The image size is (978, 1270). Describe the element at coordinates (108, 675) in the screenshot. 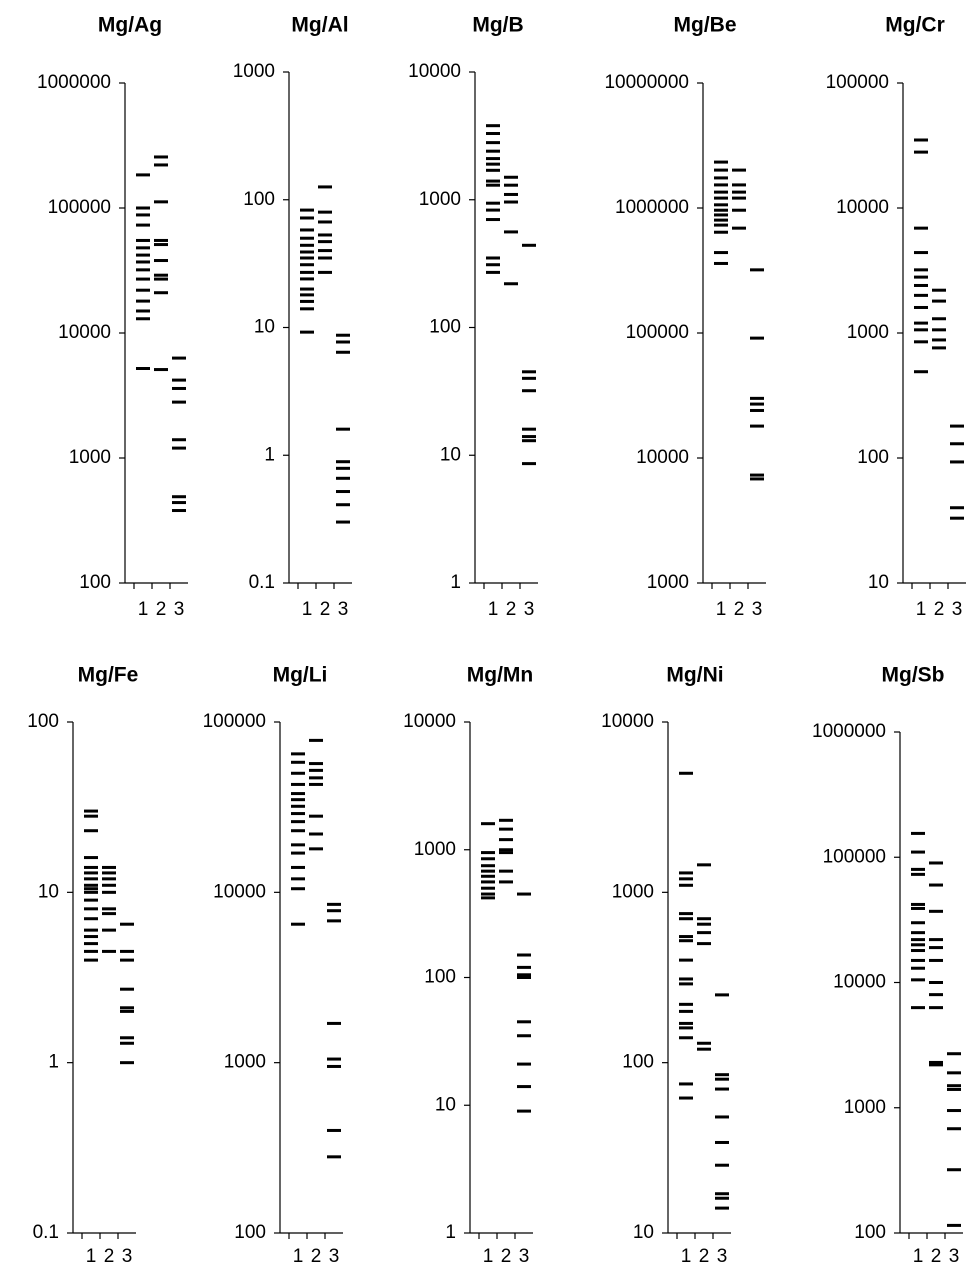

I see `chart-title: Mg/Fe` at that location.